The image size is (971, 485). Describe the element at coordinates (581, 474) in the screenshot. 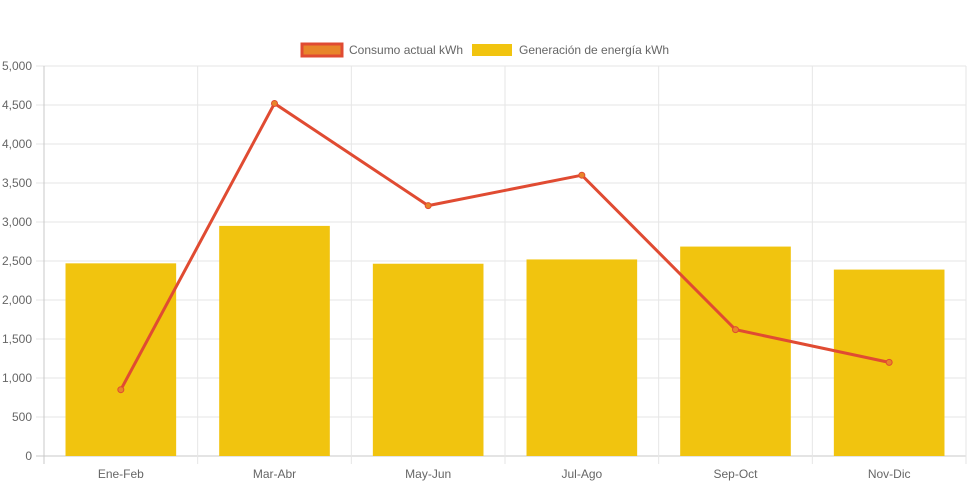

I see `x-tick-label: Jul-Ago` at that location.